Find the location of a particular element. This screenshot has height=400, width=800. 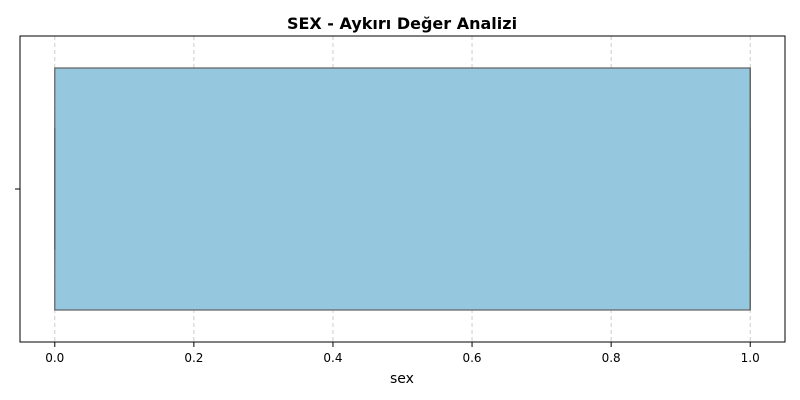

x-tick-label: 1.0 is located at coordinates (750, 358).